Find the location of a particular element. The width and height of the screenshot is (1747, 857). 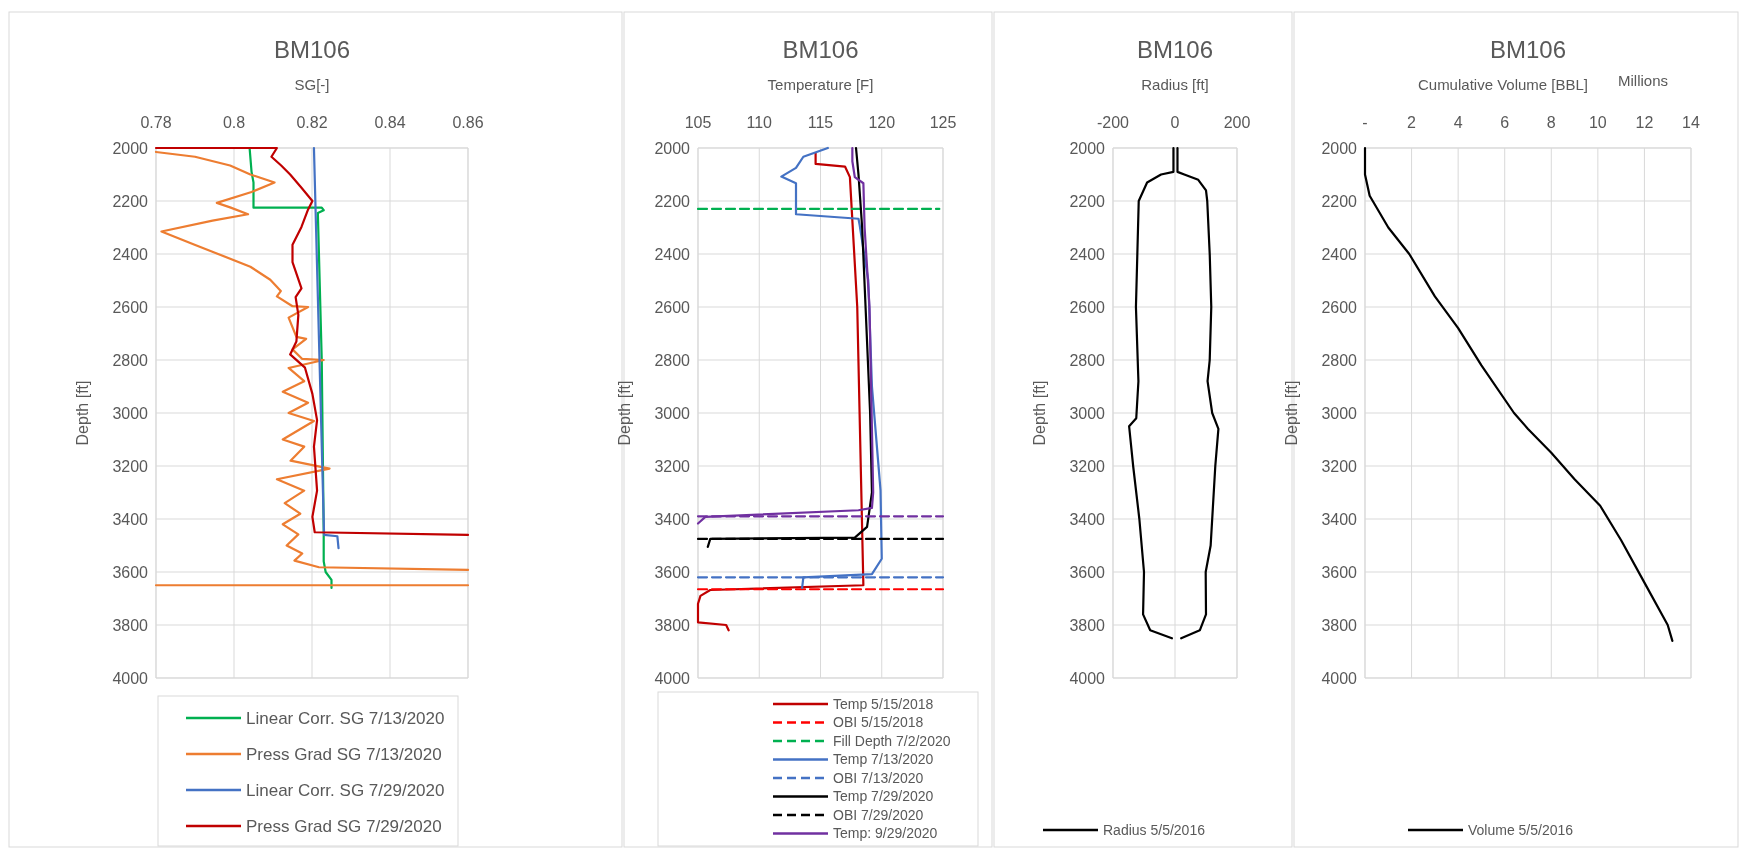

legend-label: Temp 5/15/2018 is located at coordinates (883, 703).